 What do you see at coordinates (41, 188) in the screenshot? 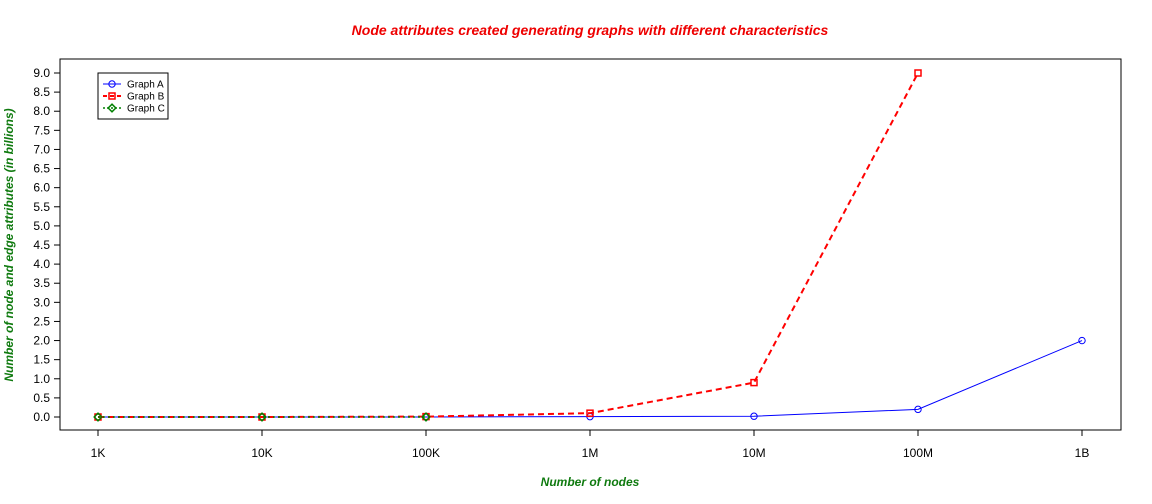
I see `y-tick-label: 6.0` at bounding box center [41, 188].